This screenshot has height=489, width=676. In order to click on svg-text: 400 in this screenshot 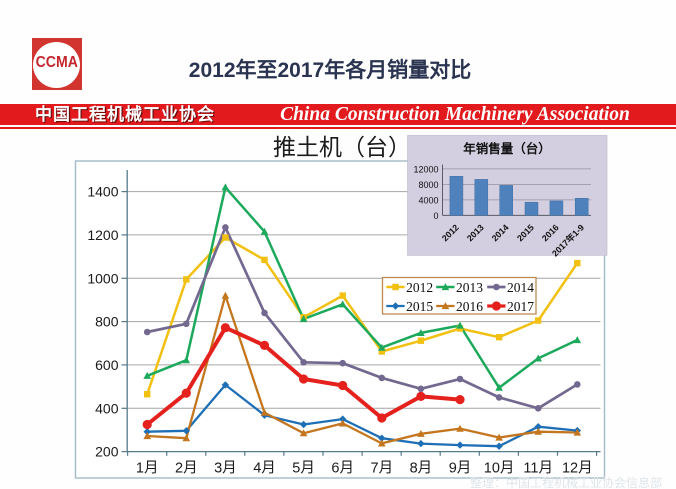, I will do `click(107, 408)`.